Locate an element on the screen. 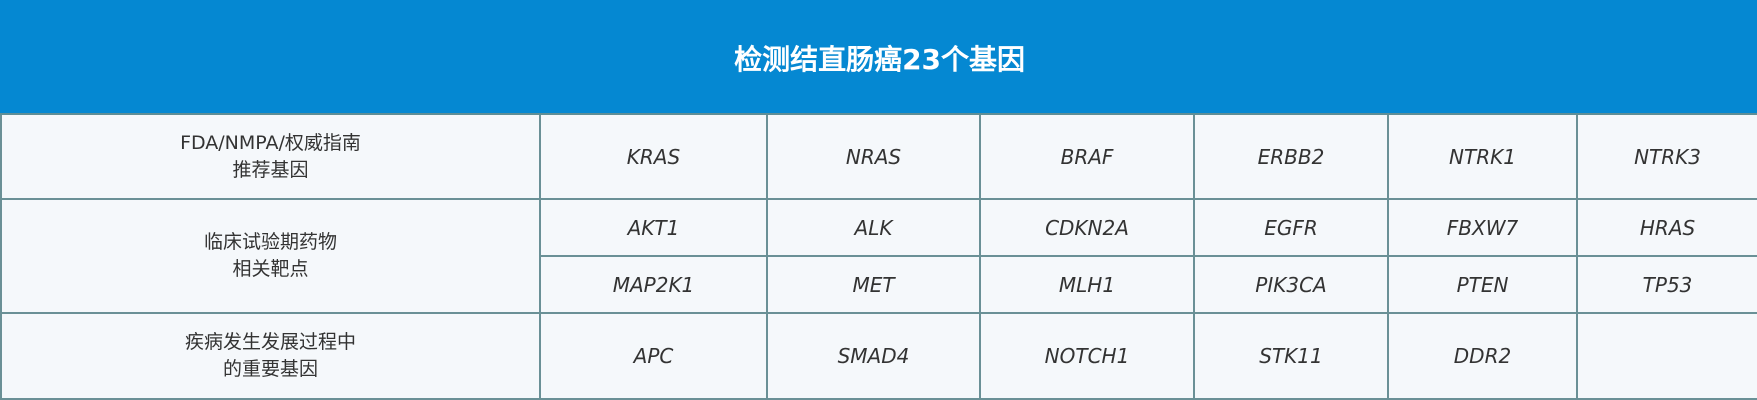 This screenshot has width=1757, height=400. category-label: 疾病发生发展过程中 的重要基因 is located at coordinates (270, 356).